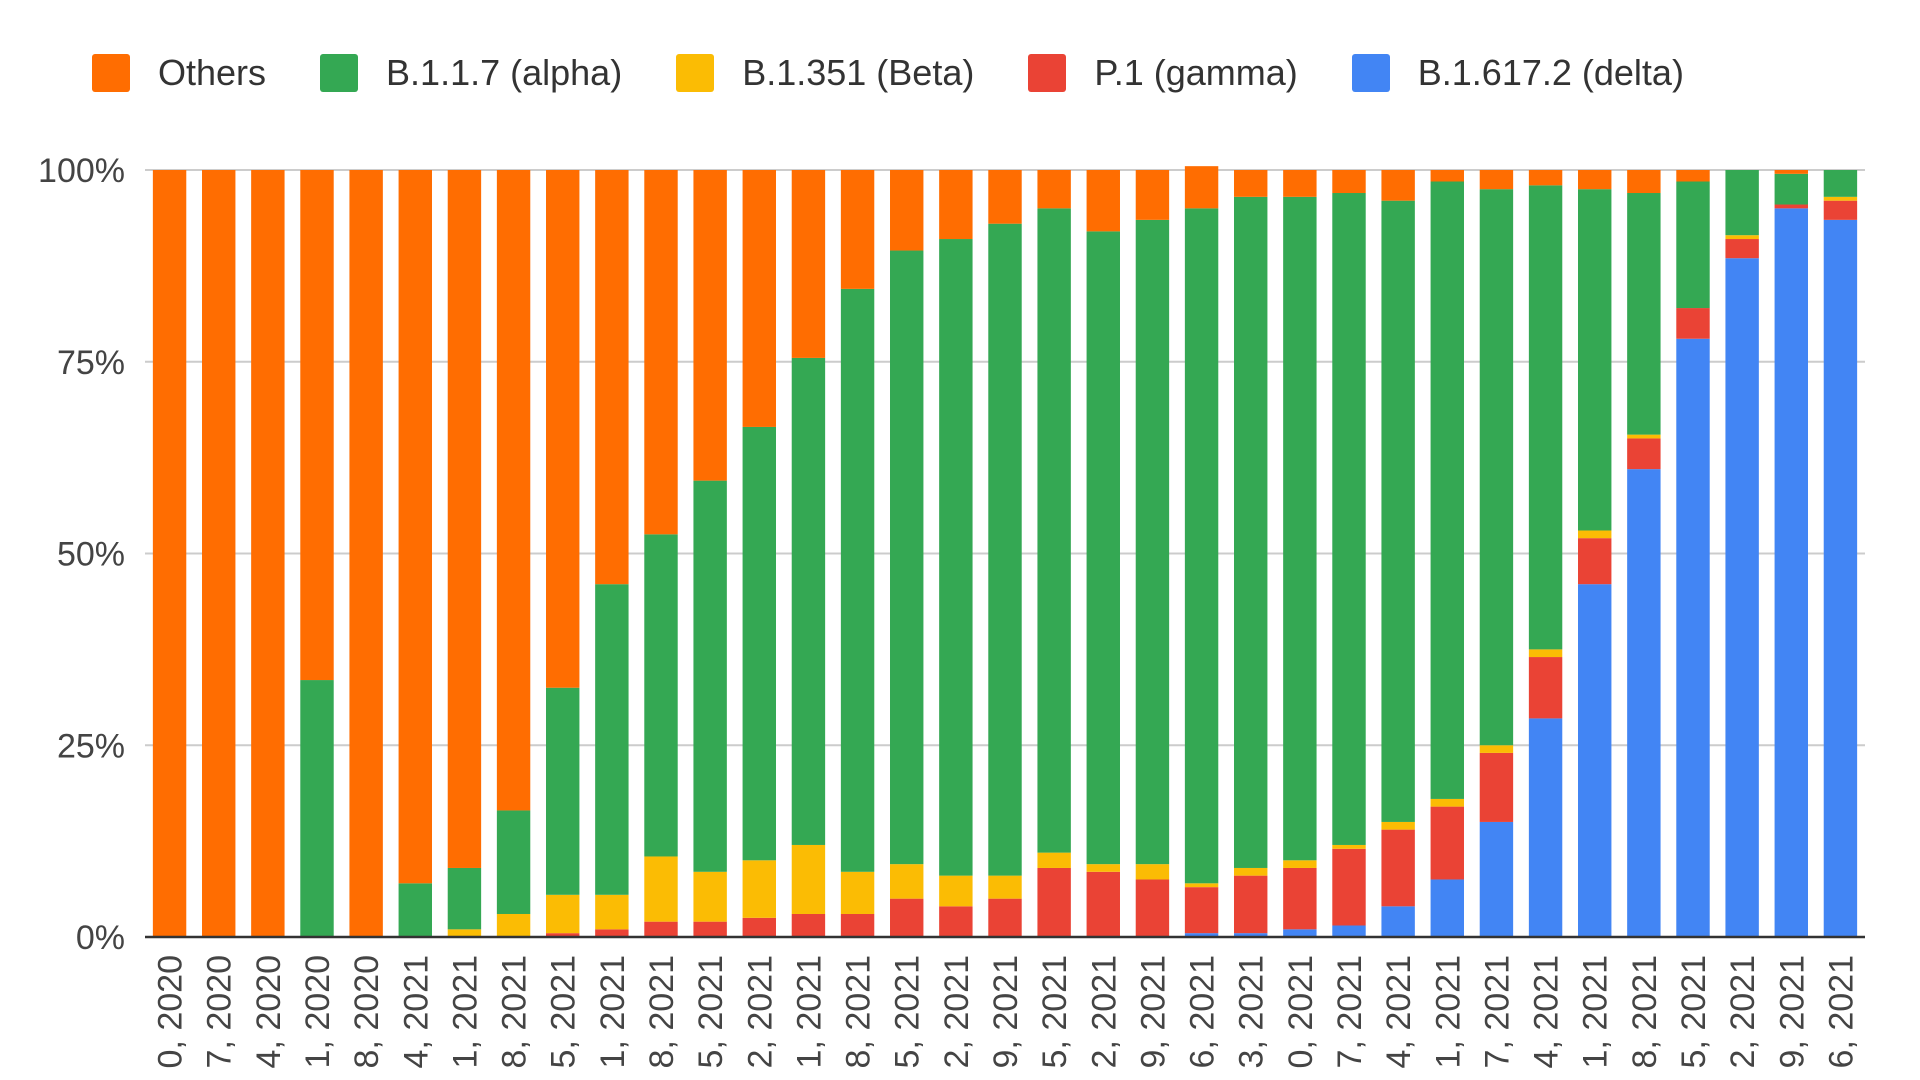 This screenshot has height=1080, width=1920. I want to click on legend-item-p-1-gamma: P.1 (gamma), so click(1163, 73).